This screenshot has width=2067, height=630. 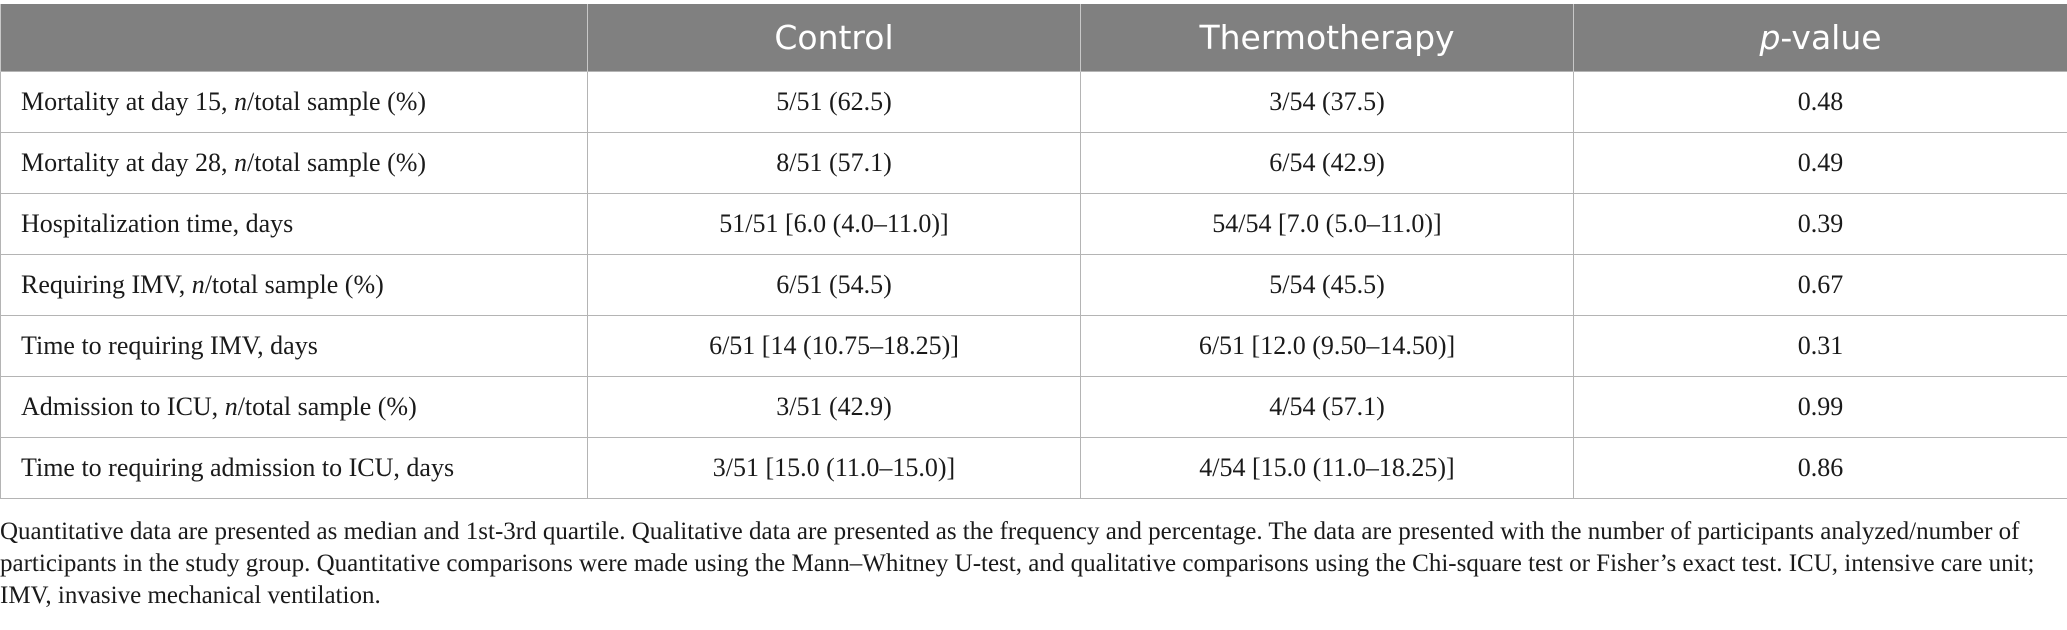 What do you see at coordinates (1820, 407) in the screenshot?
I see `p-value: 0.99` at bounding box center [1820, 407].